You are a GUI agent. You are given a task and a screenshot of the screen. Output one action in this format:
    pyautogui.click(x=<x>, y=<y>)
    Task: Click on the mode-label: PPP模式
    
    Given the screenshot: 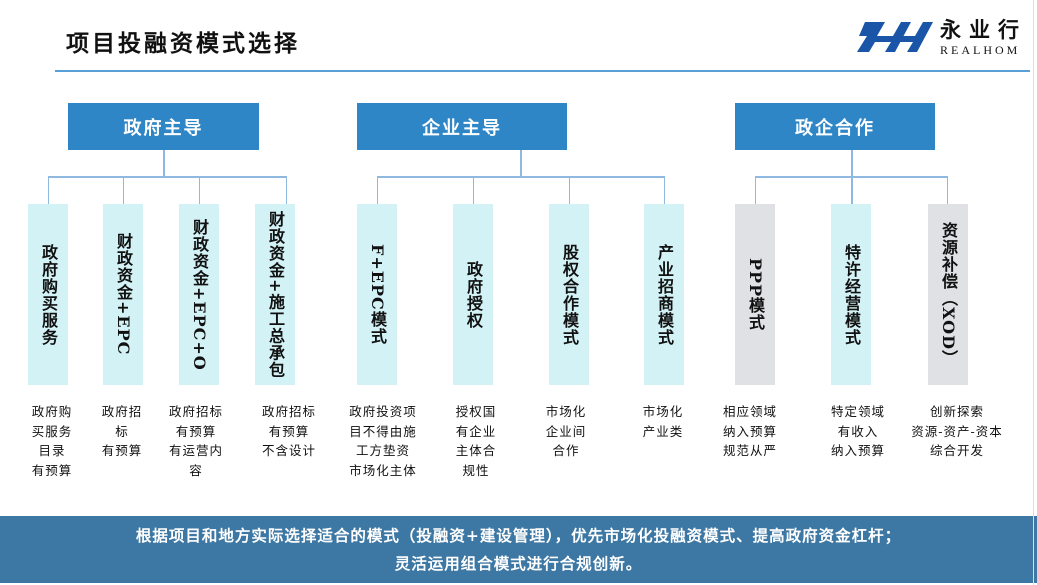 What is the action you would take?
    pyautogui.click(x=755, y=294)
    